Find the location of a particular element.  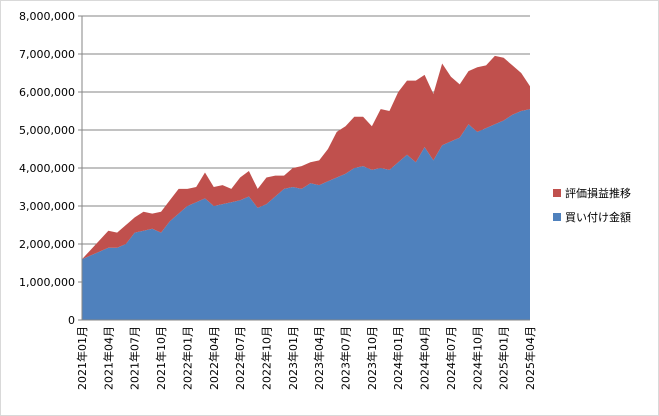

x-tick-label: 2025年01月 is located at coordinates (504, 358).